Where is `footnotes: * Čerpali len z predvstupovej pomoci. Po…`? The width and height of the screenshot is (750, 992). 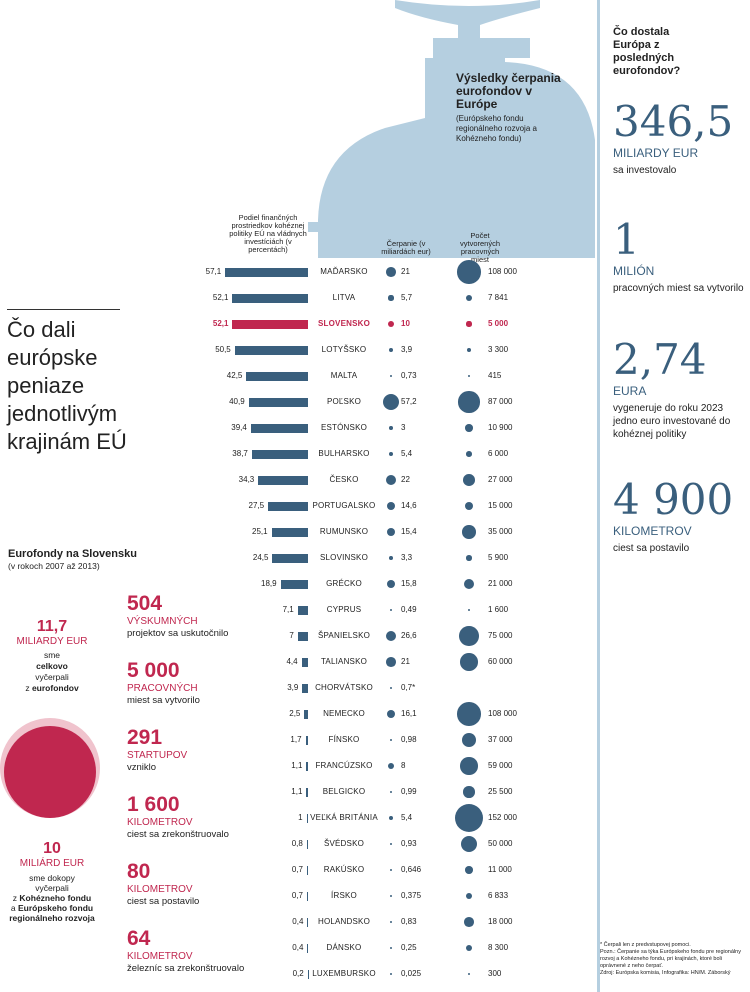 footnotes: * Čerpali len z predvstupovej pomoci. Po… is located at coordinates (673, 959).